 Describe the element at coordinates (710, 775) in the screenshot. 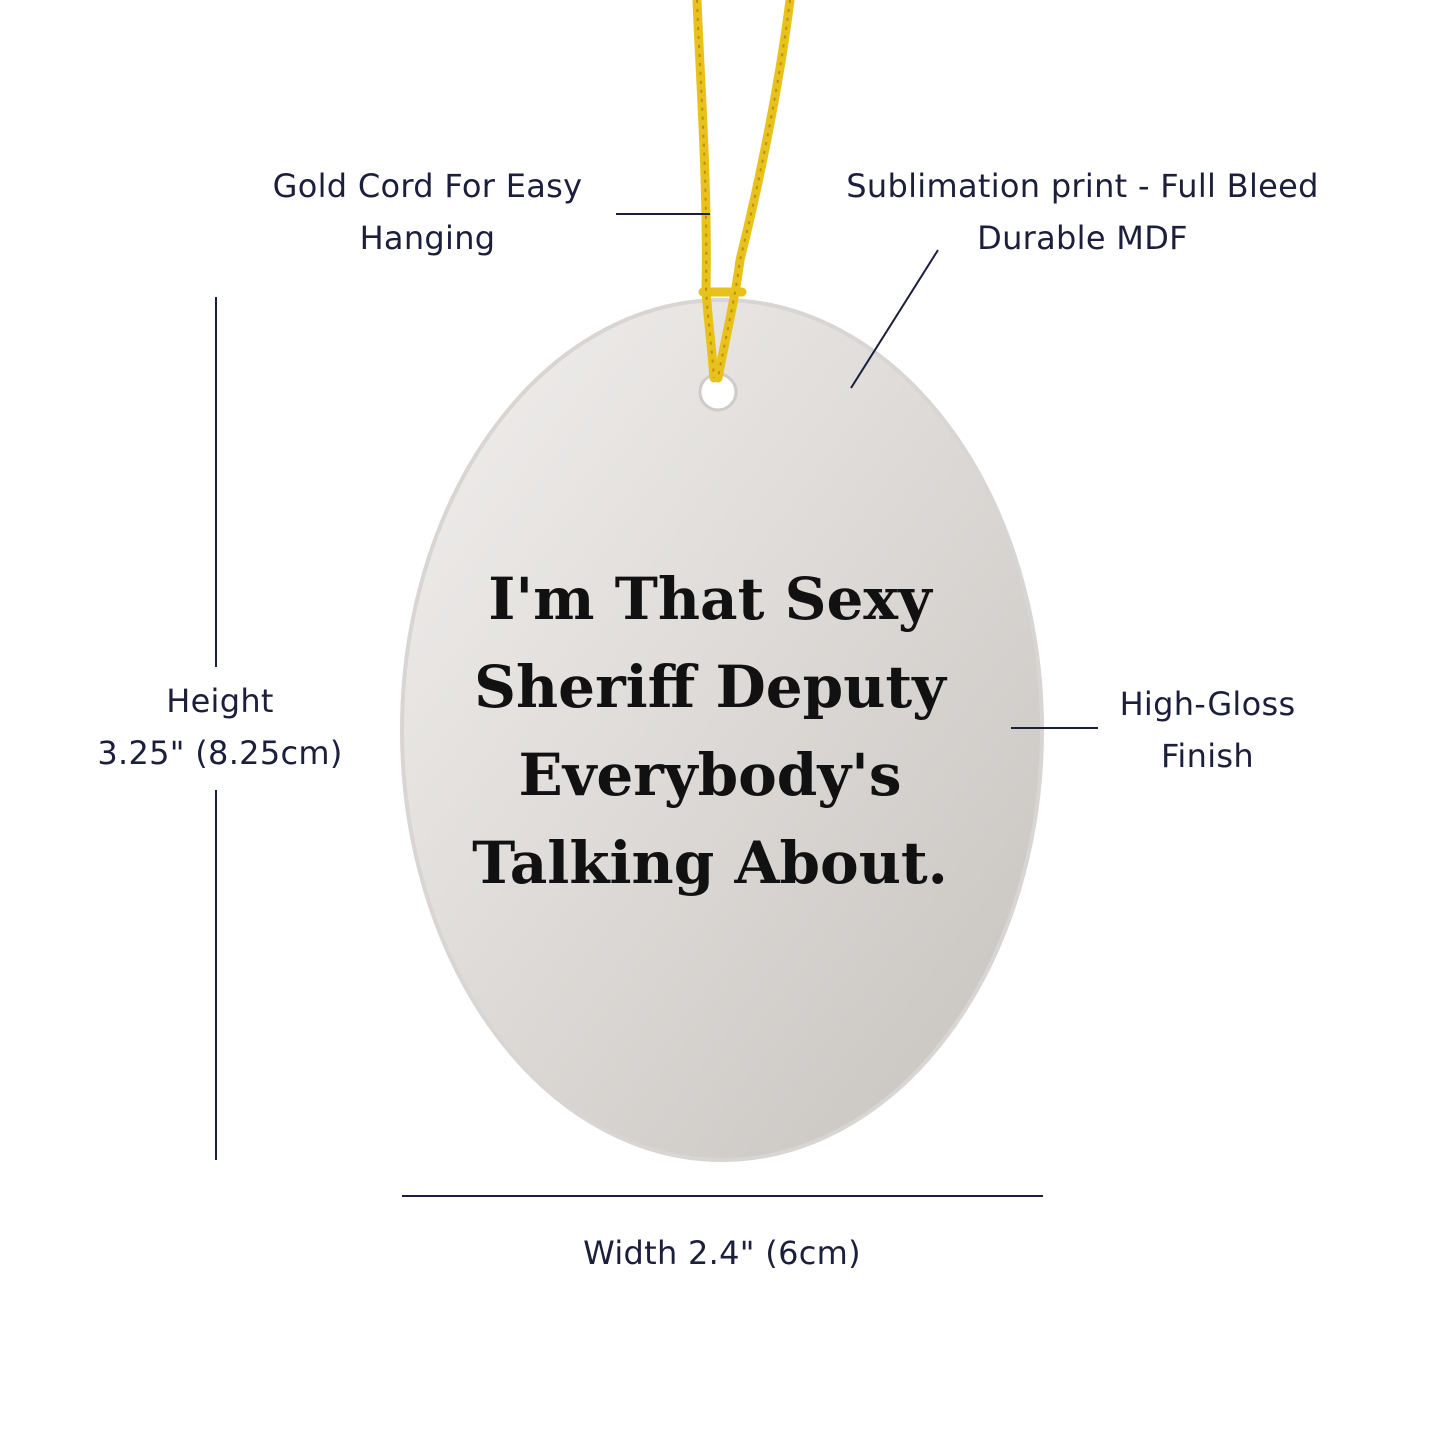

I see `quote-line: Everybody's` at that location.